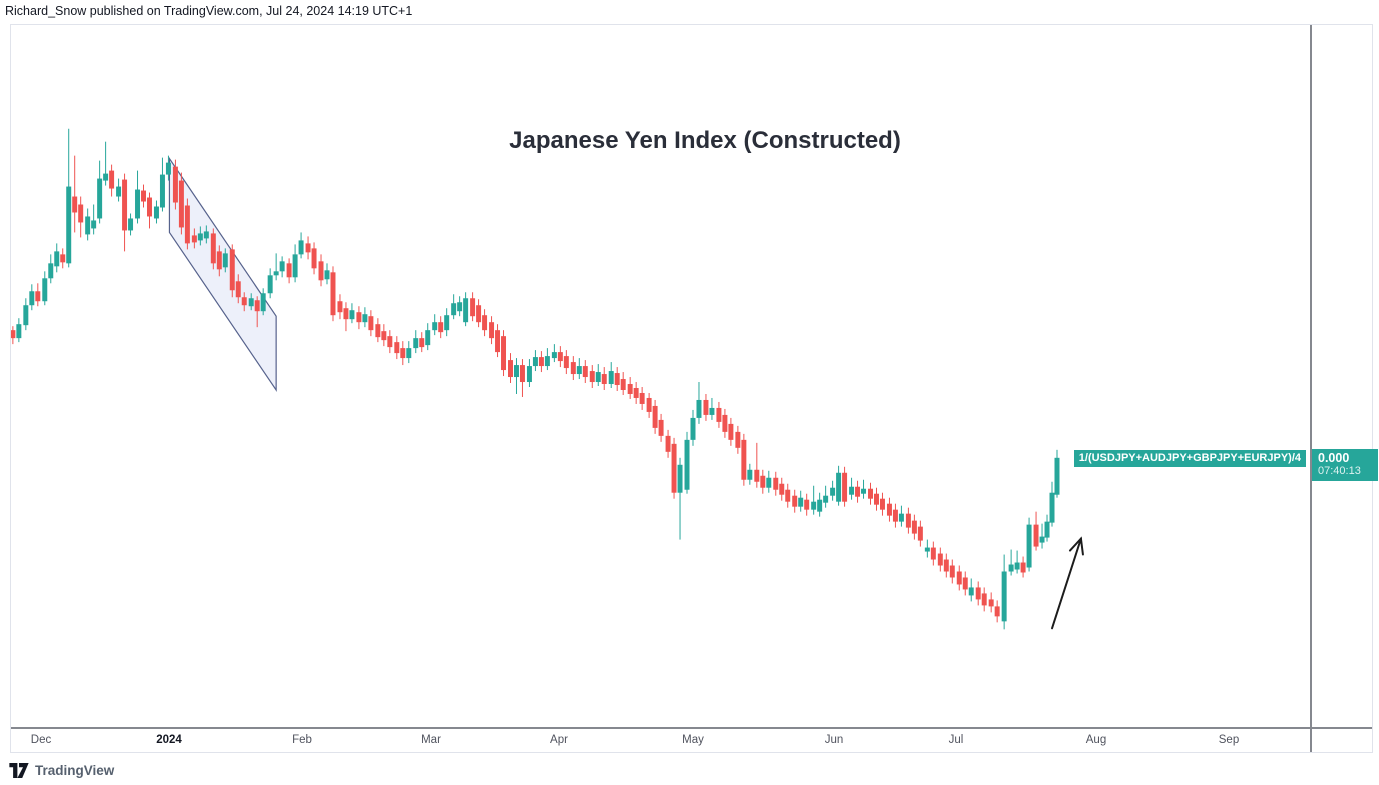  I want to click on chart-title: Japanese Yen Index (Constructed), so click(705, 140).